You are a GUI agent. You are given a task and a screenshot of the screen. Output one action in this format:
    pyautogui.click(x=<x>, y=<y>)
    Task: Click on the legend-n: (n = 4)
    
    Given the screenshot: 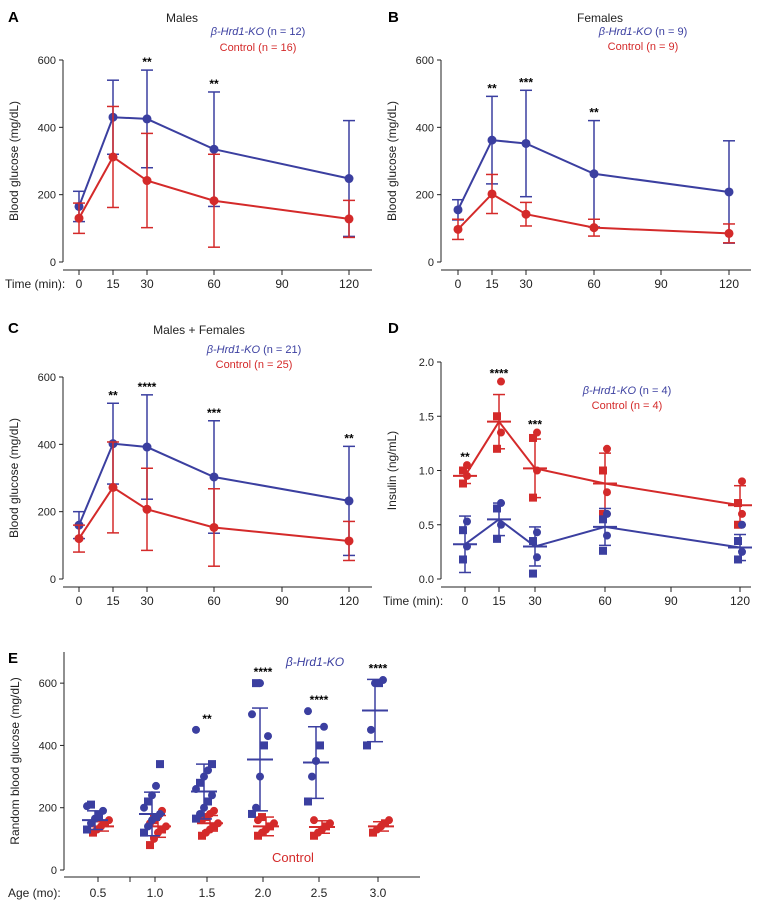 What is the action you would take?
    pyautogui.click(x=655, y=391)
    